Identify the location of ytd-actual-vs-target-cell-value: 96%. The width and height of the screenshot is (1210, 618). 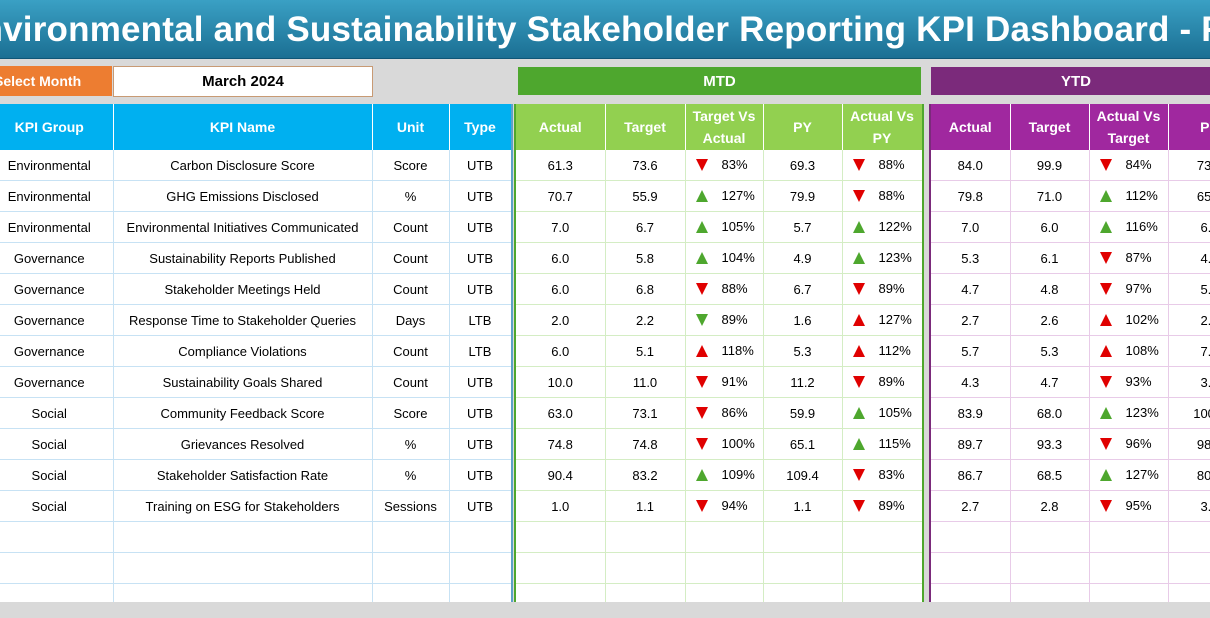
(1138, 443).